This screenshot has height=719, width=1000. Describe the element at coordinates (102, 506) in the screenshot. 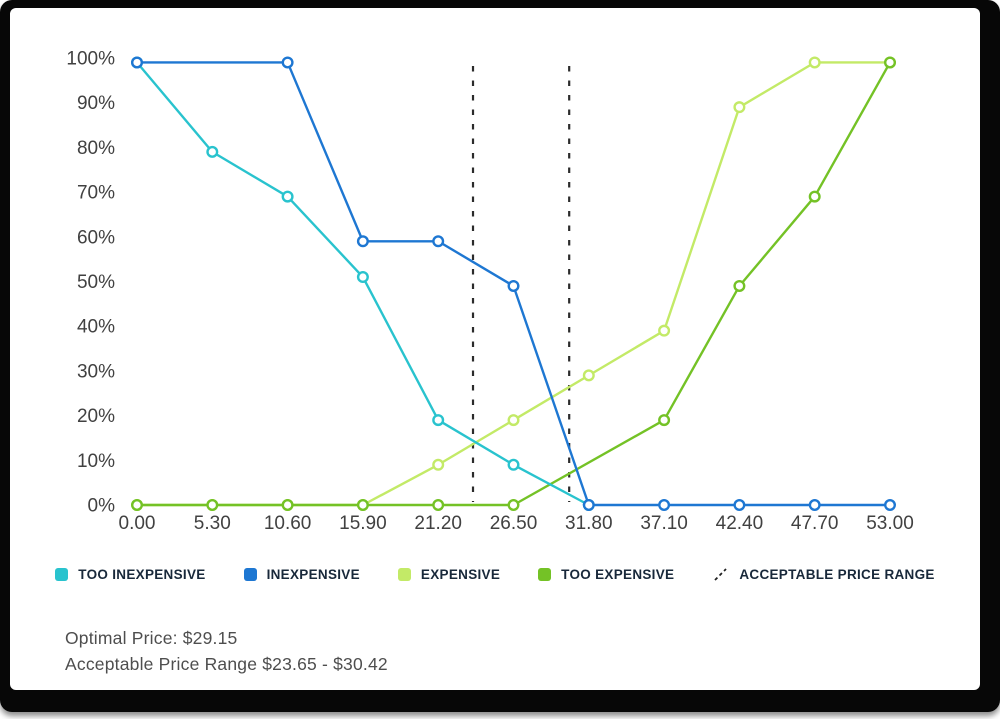

I see `y-axis-tick: 0%` at that location.